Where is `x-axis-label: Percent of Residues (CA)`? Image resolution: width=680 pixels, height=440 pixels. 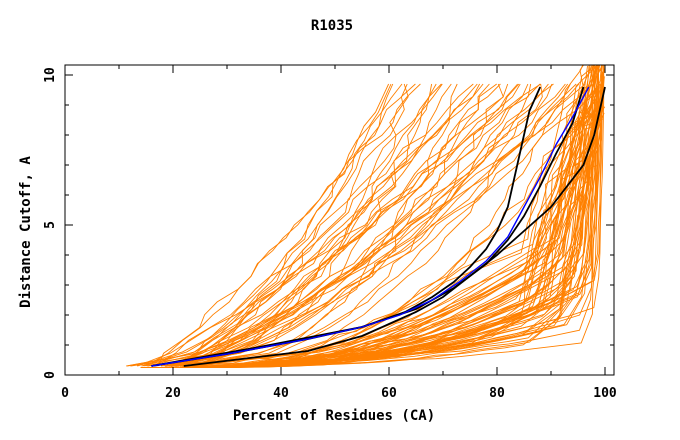 x-axis-label: Percent of Residues (CA) is located at coordinates (334, 416).